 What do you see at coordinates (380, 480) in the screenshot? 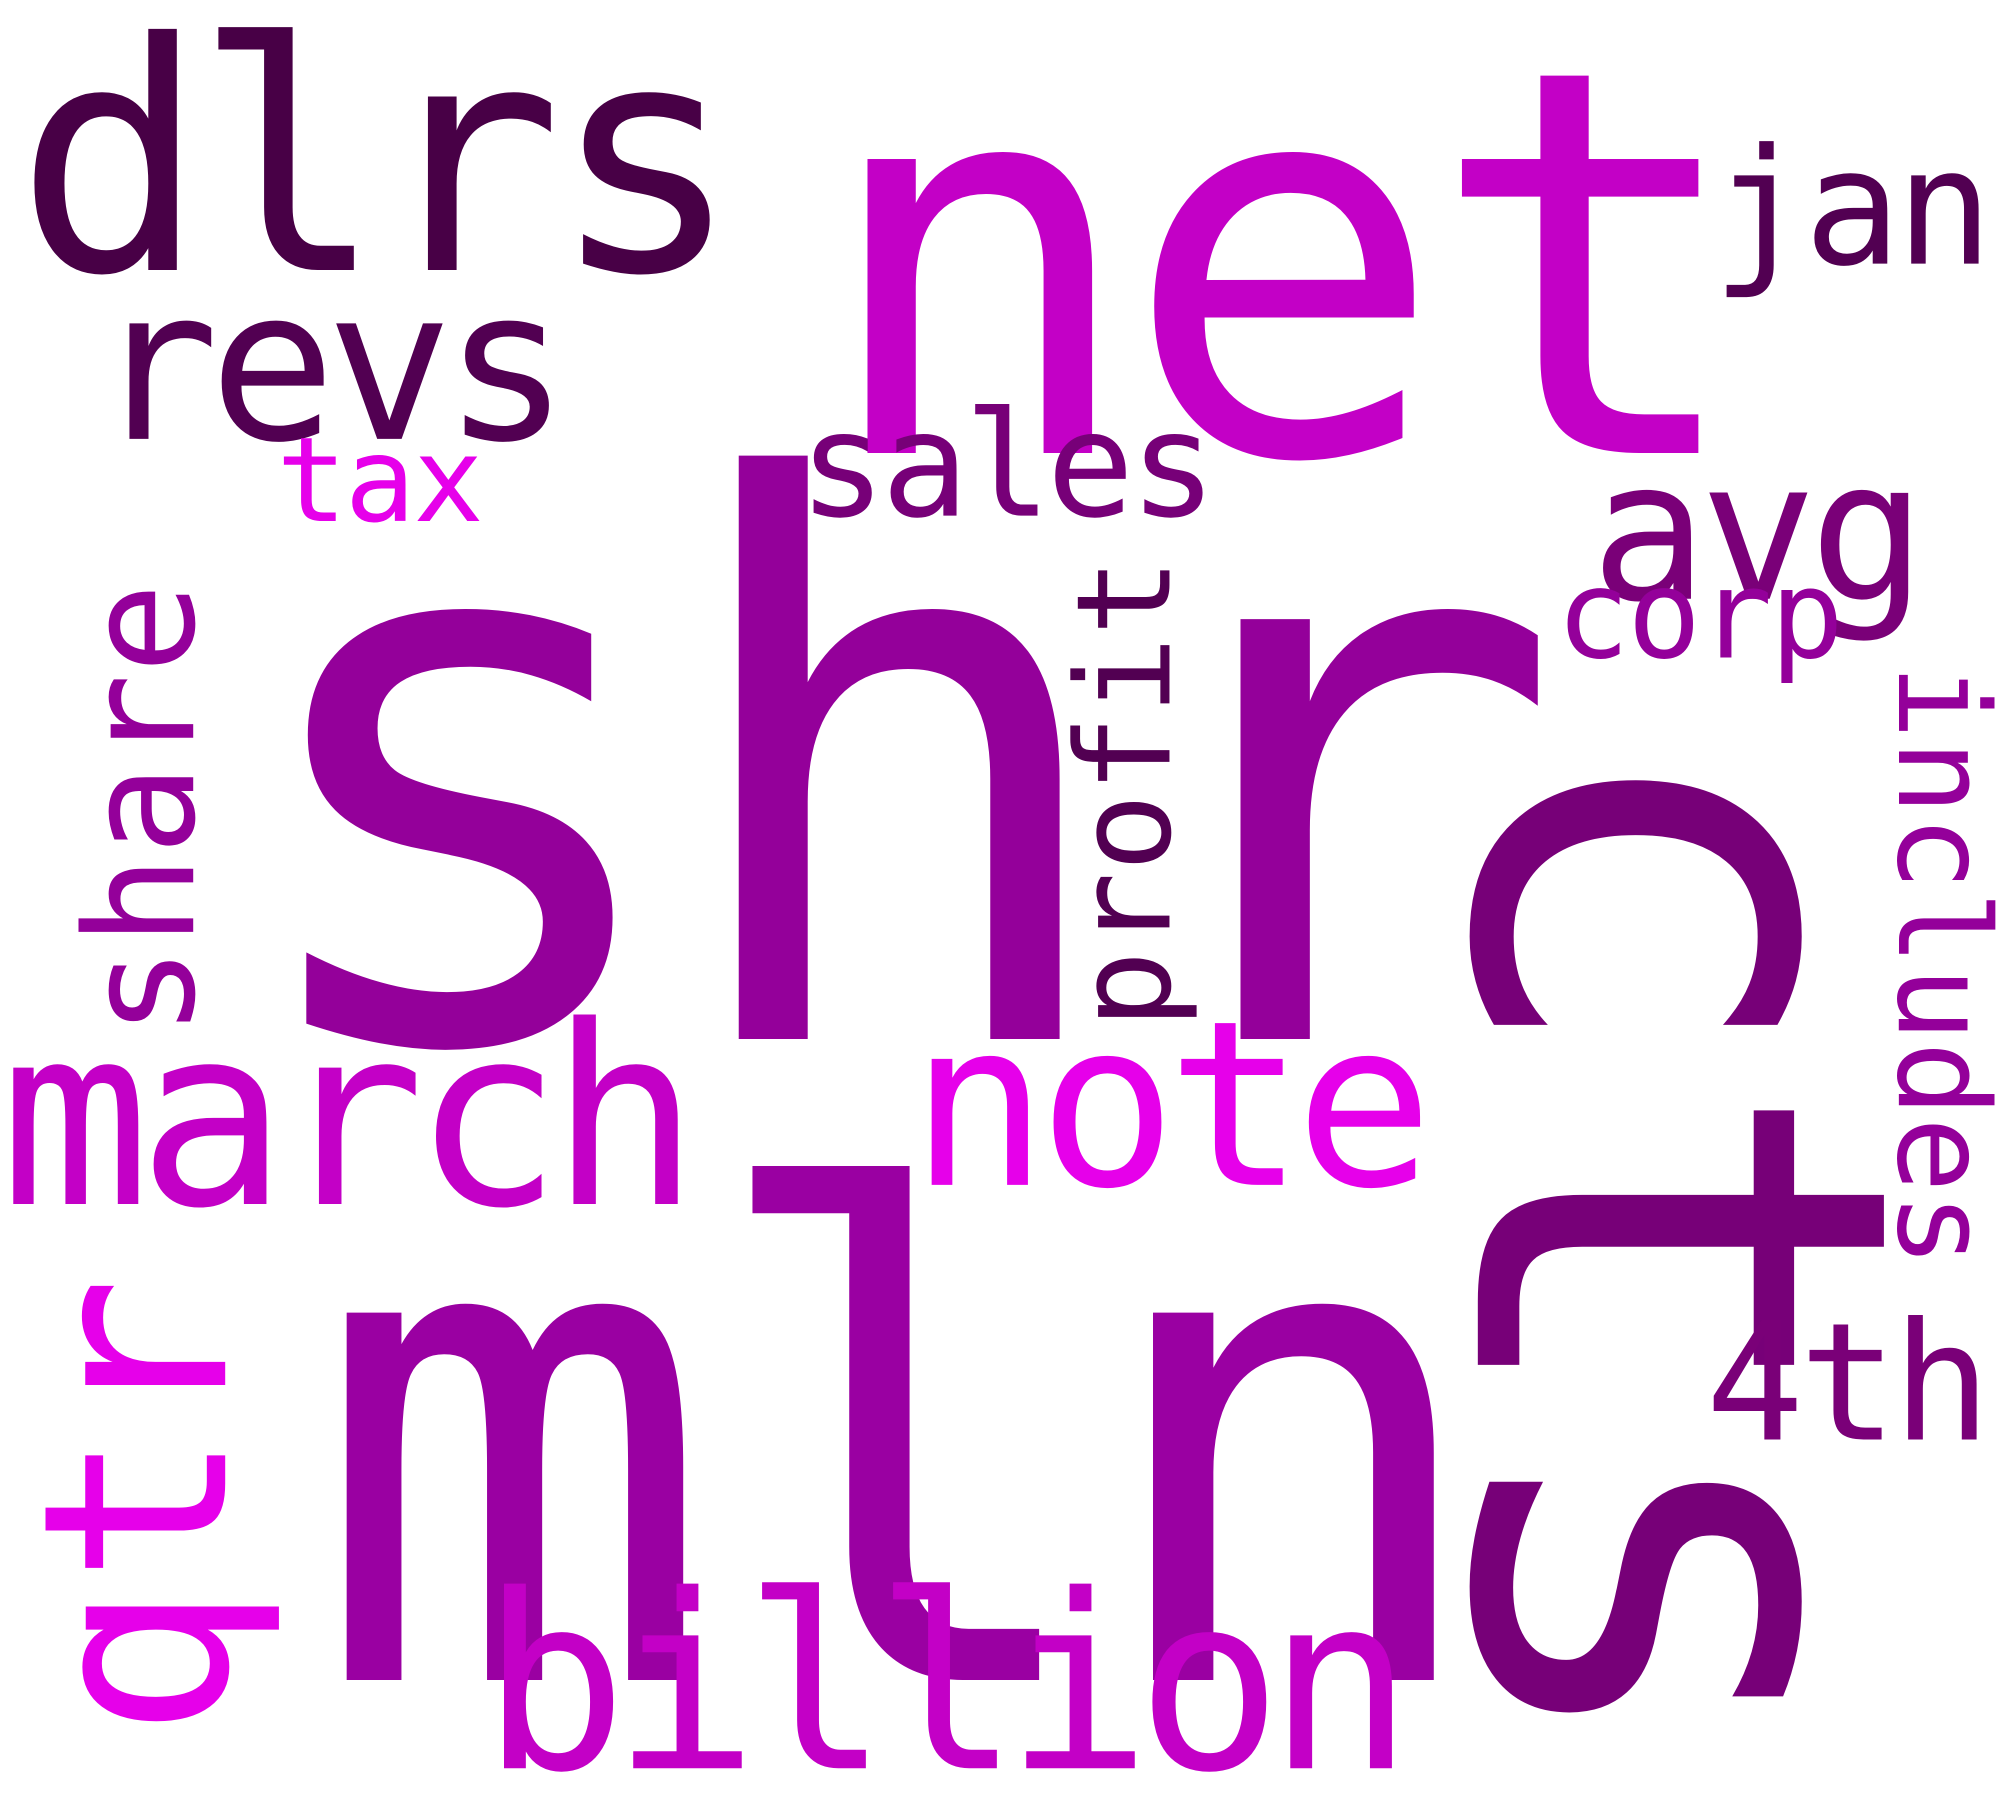
I see `word-tax: tax` at bounding box center [380, 480].